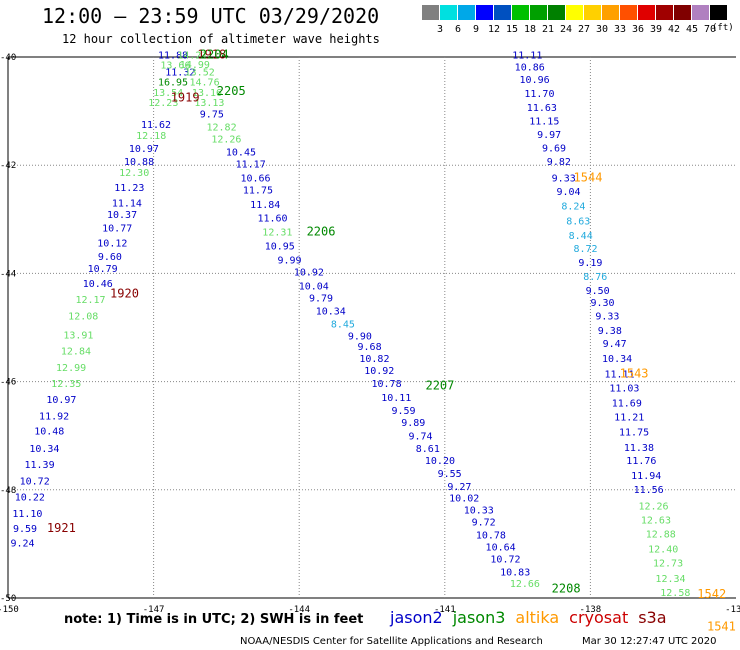  What do you see at coordinates (277, 233) in the screenshot?
I see `wave-height-value: 12.31` at bounding box center [277, 233].